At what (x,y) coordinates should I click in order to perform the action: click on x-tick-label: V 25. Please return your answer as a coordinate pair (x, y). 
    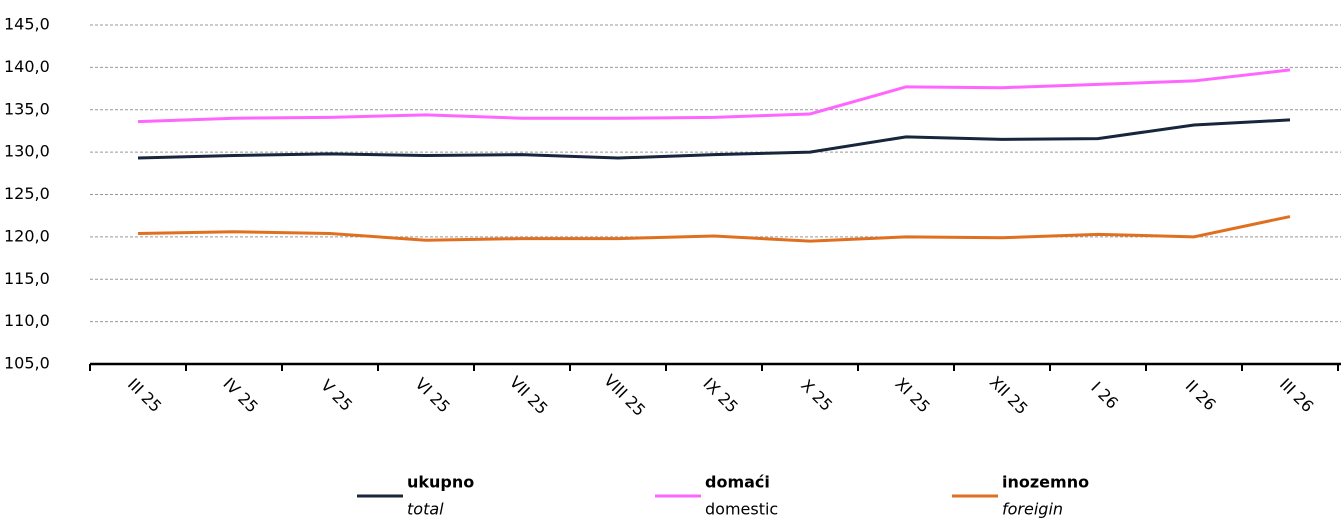
    Looking at the image, I should click on (336, 395).